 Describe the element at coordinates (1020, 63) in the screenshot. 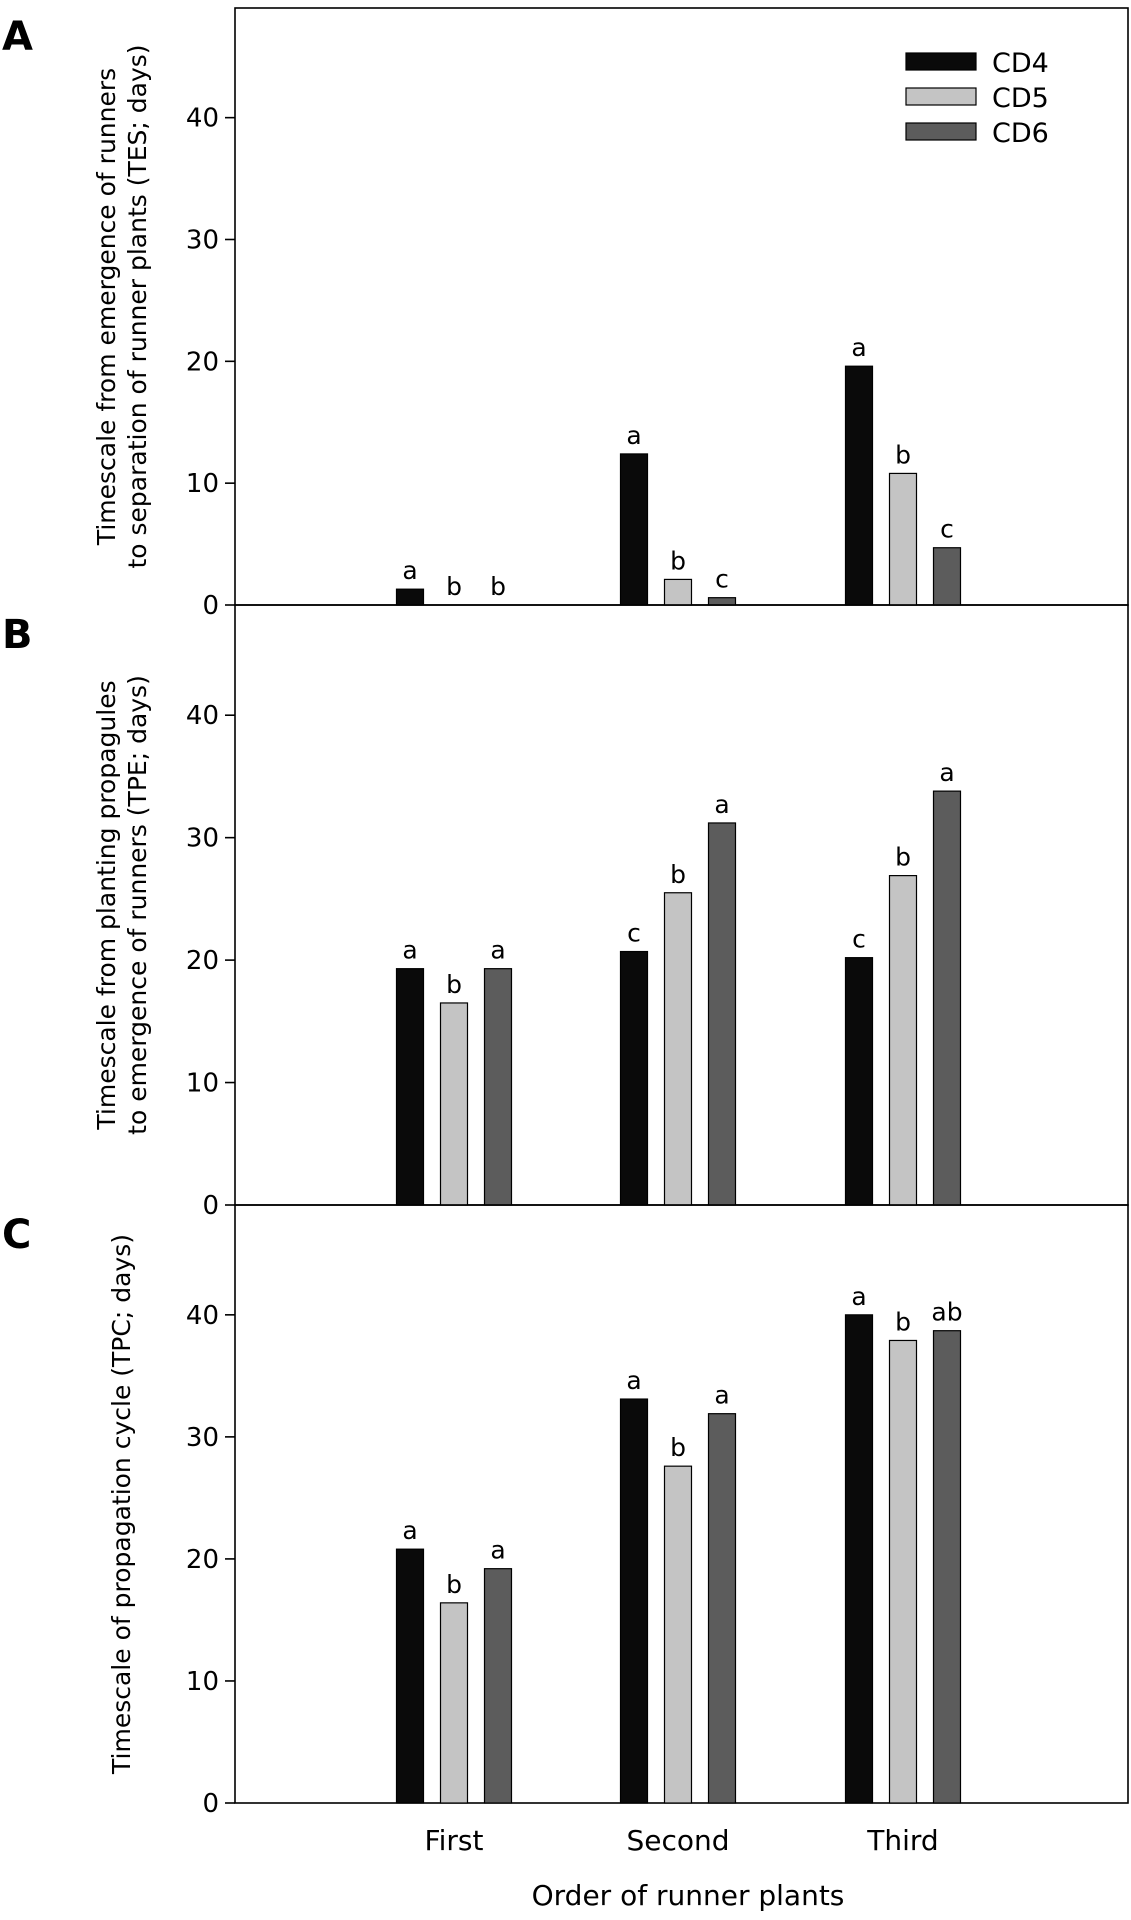

I see `legend-label: CD4` at that location.